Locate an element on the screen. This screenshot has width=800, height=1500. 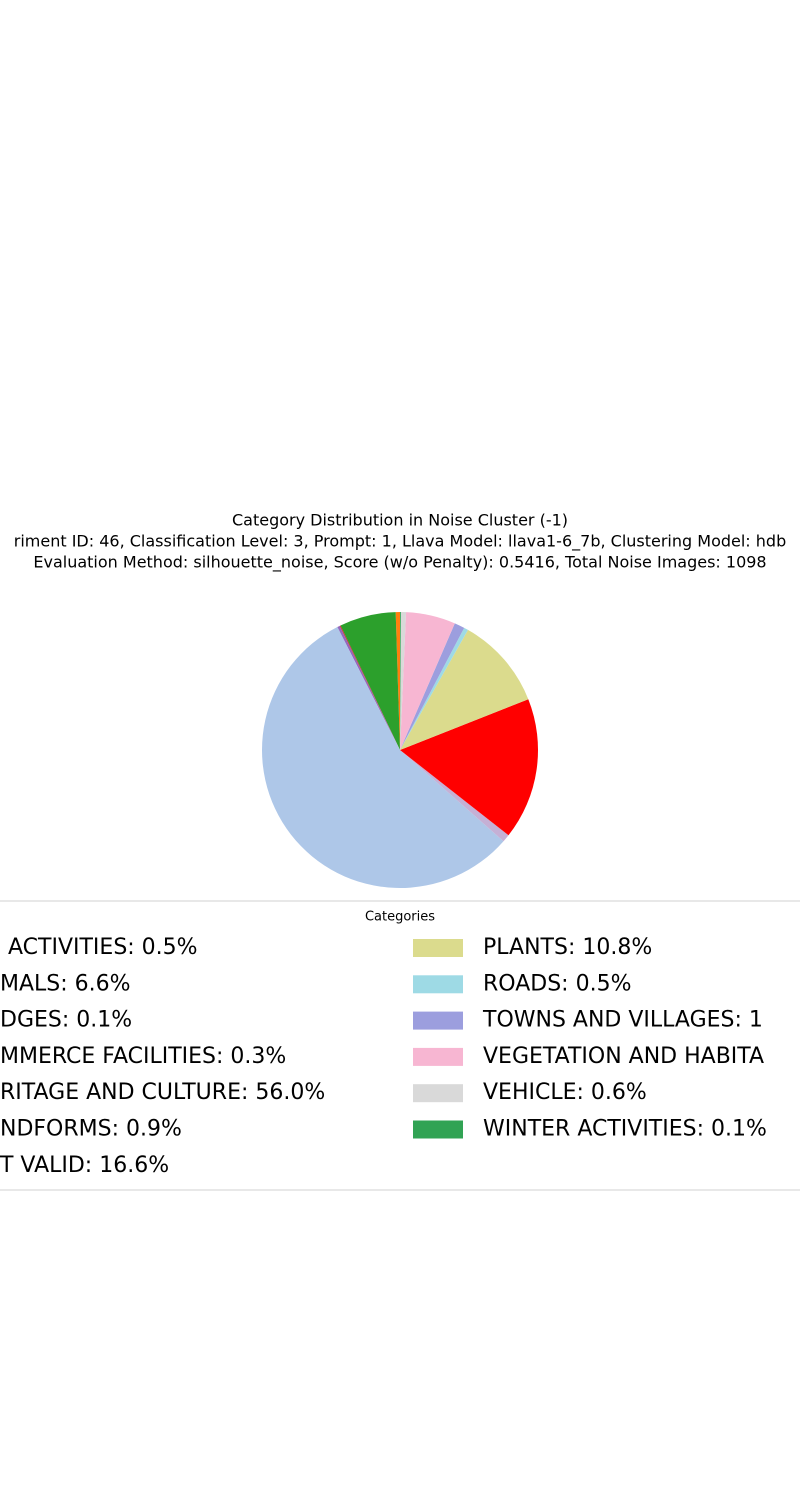
legend-label: RITAGE AND CULTURE: 56.0% is located at coordinates (162, 1092).